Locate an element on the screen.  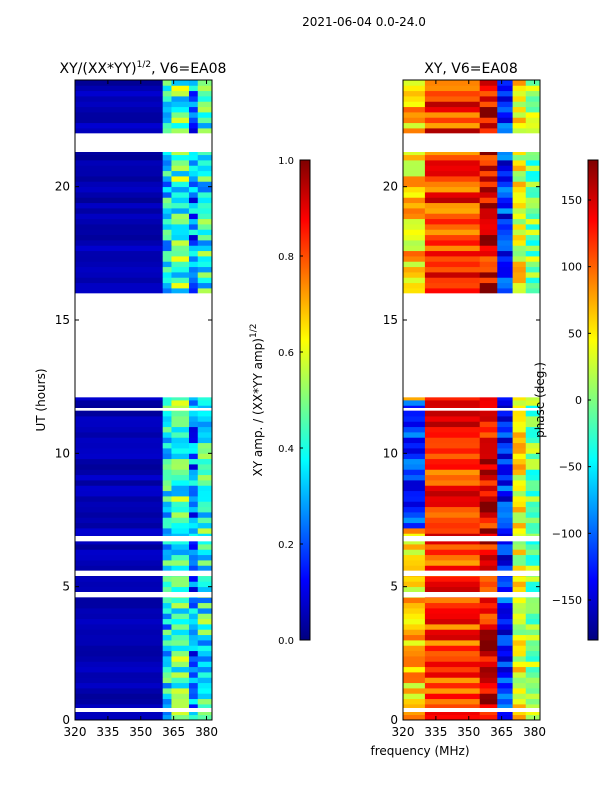
amplitude-colorbar-tick-label: 0.8 is located at coordinates (286, 257).